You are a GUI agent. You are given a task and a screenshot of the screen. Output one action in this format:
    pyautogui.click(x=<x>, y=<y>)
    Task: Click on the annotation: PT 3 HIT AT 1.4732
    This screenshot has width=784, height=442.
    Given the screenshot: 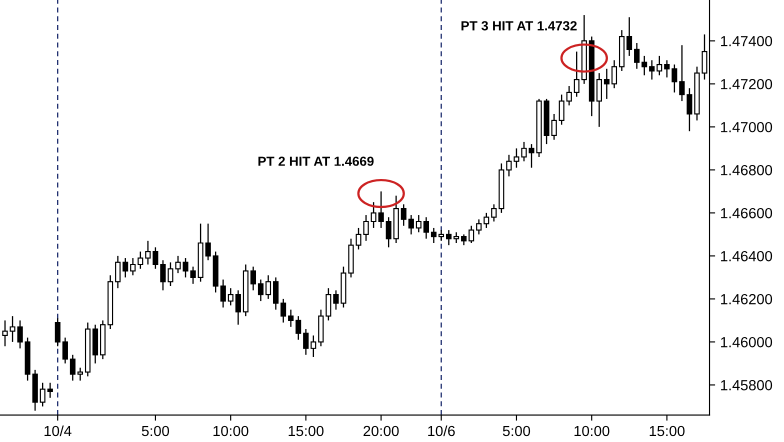 What is the action you would take?
    pyautogui.click(x=519, y=25)
    